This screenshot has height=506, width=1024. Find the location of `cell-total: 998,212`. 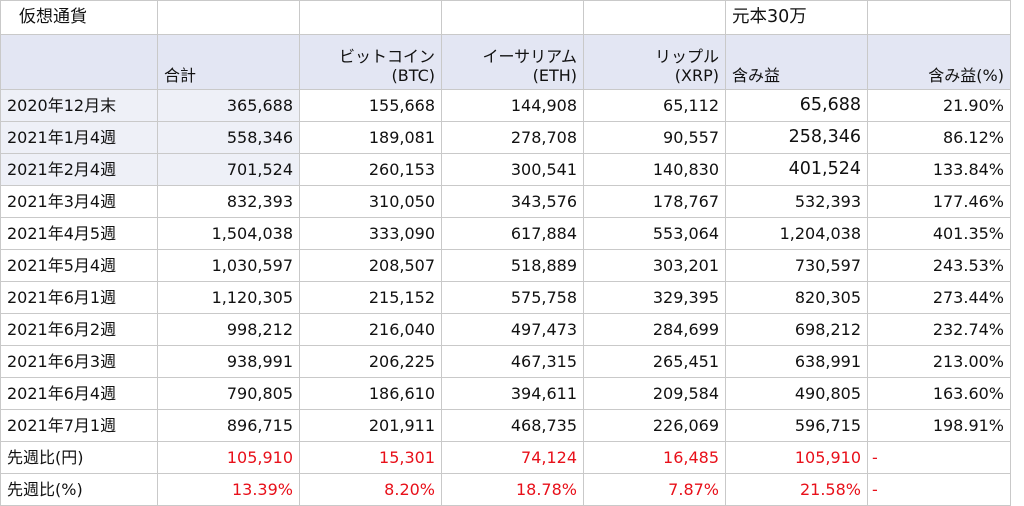

cell-total: 998,212 is located at coordinates (229, 330).